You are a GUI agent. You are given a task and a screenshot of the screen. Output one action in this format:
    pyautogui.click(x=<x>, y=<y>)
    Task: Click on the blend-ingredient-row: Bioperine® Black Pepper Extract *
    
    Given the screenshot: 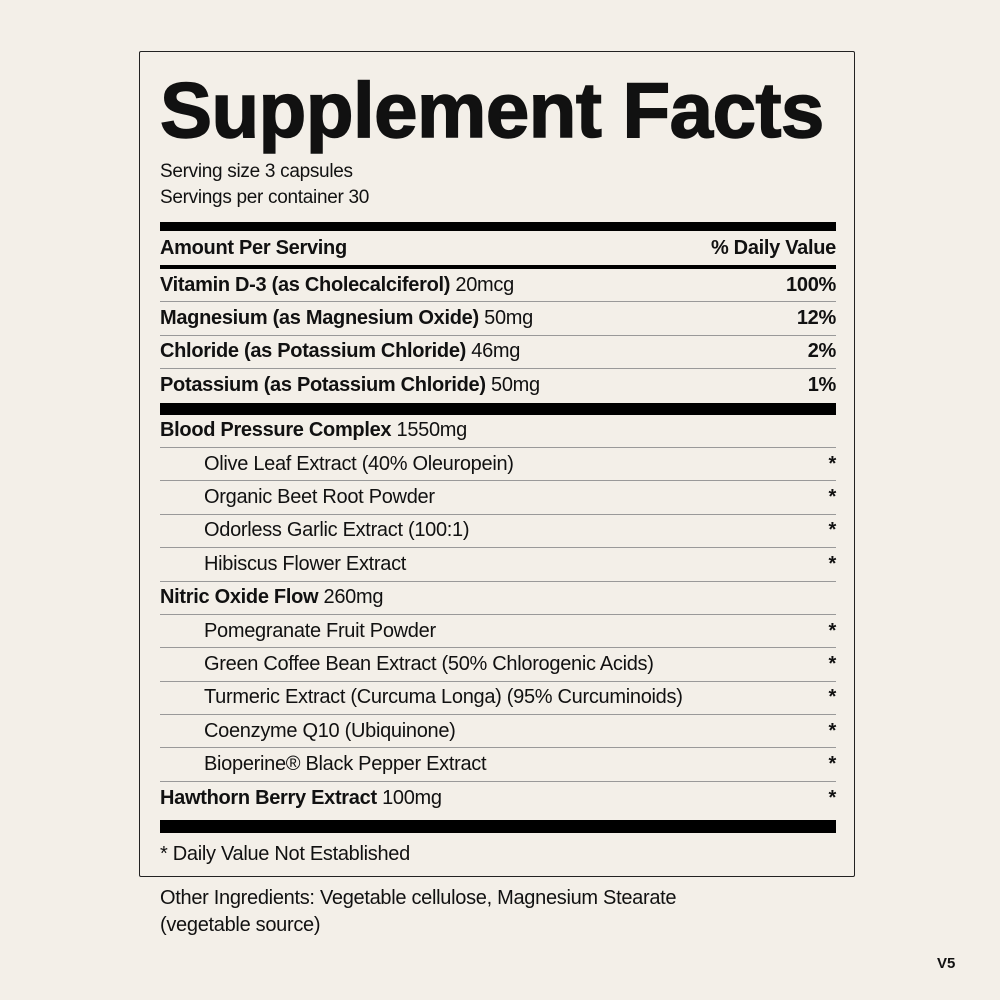 What is the action you would take?
    pyautogui.click(x=498, y=765)
    